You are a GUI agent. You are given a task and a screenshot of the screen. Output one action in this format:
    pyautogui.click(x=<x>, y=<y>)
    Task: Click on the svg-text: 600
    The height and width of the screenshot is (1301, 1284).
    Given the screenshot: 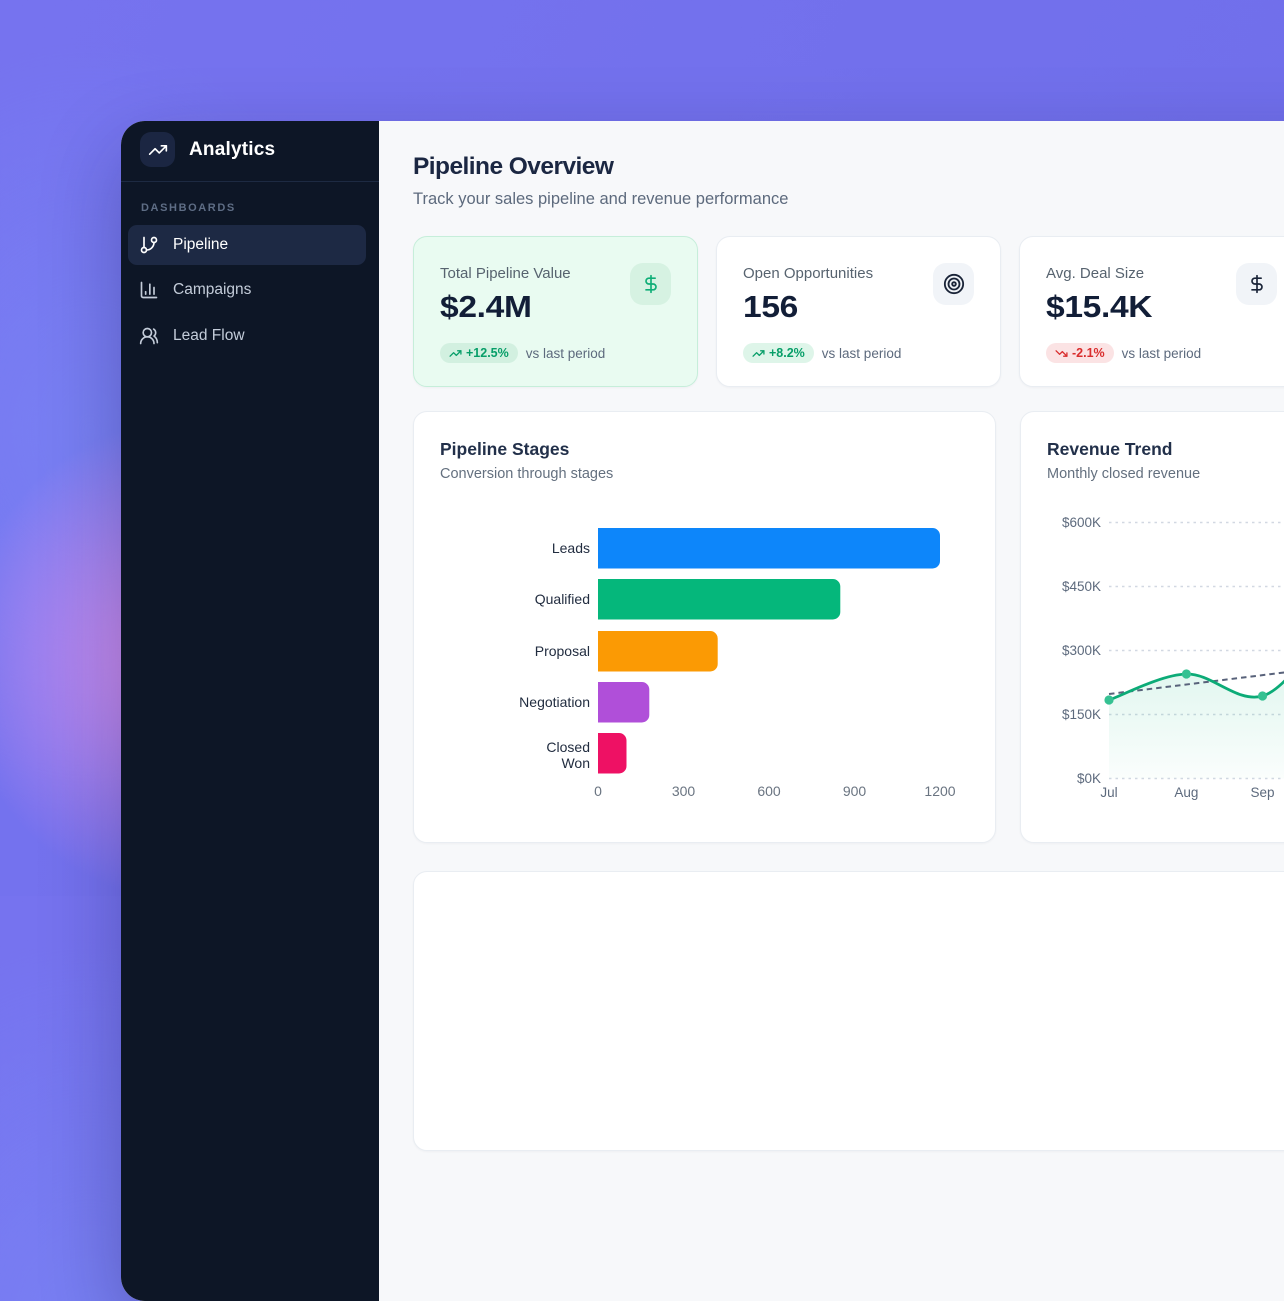 What is the action you would take?
    pyautogui.click(x=769, y=791)
    